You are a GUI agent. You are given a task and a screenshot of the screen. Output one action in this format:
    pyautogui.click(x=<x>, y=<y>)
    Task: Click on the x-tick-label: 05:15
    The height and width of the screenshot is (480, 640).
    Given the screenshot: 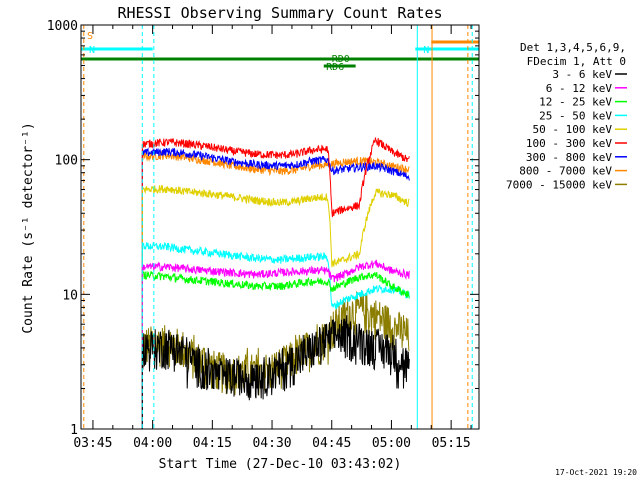 What is the action you would take?
    pyautogui.click(x=451, y=443)
    